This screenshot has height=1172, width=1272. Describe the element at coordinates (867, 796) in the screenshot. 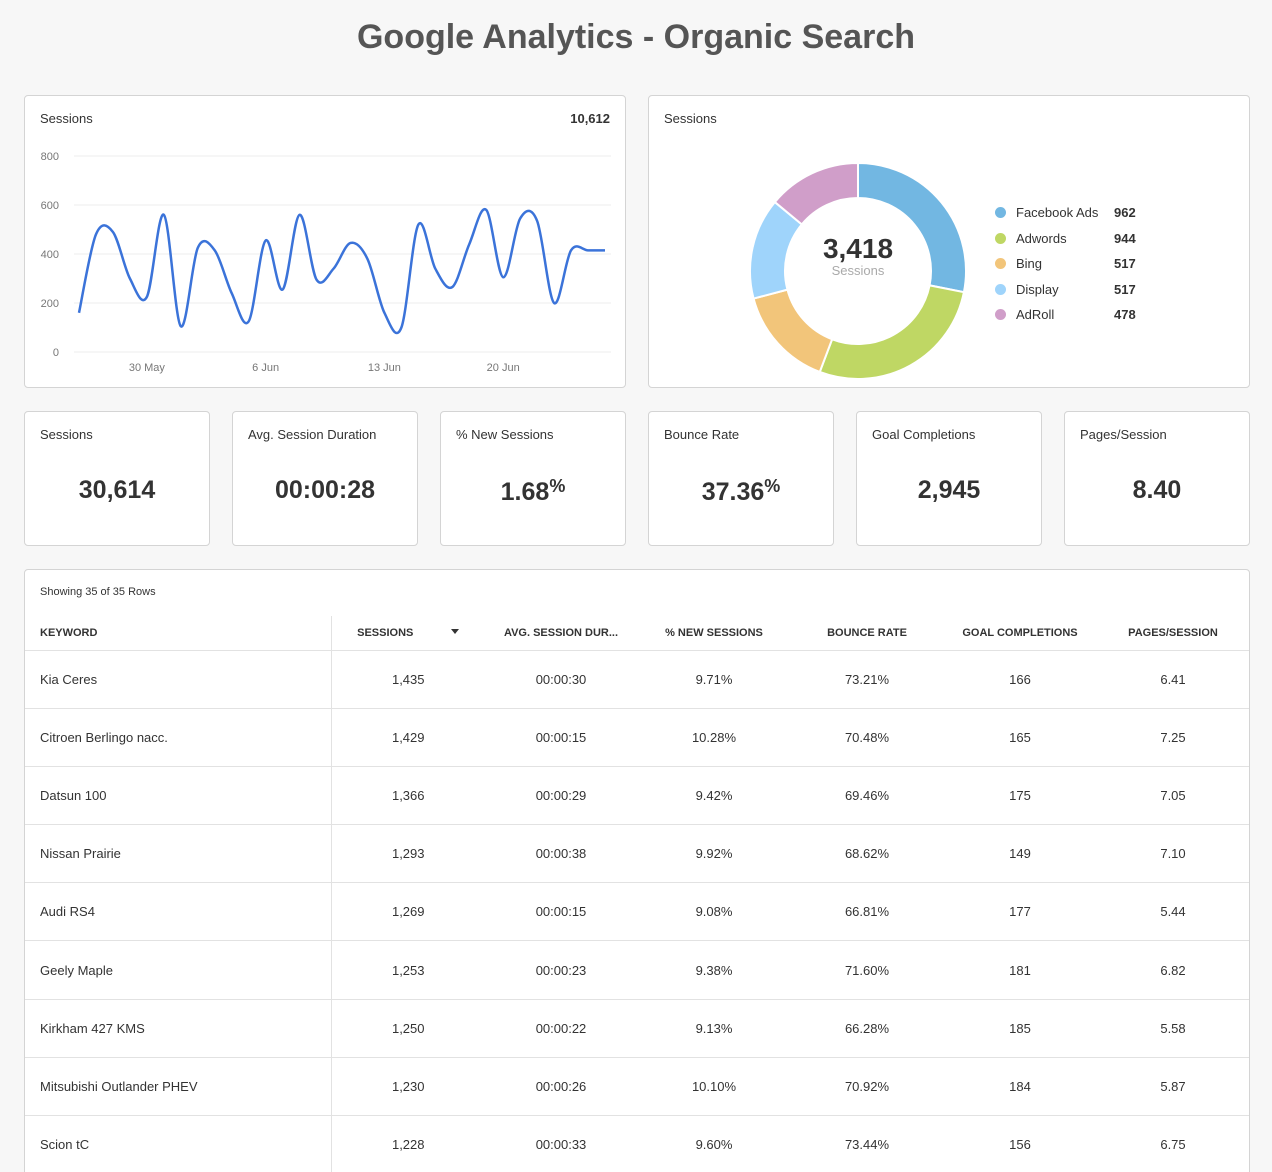

I see `cell-bounce-rate: 69.46%` at that location.